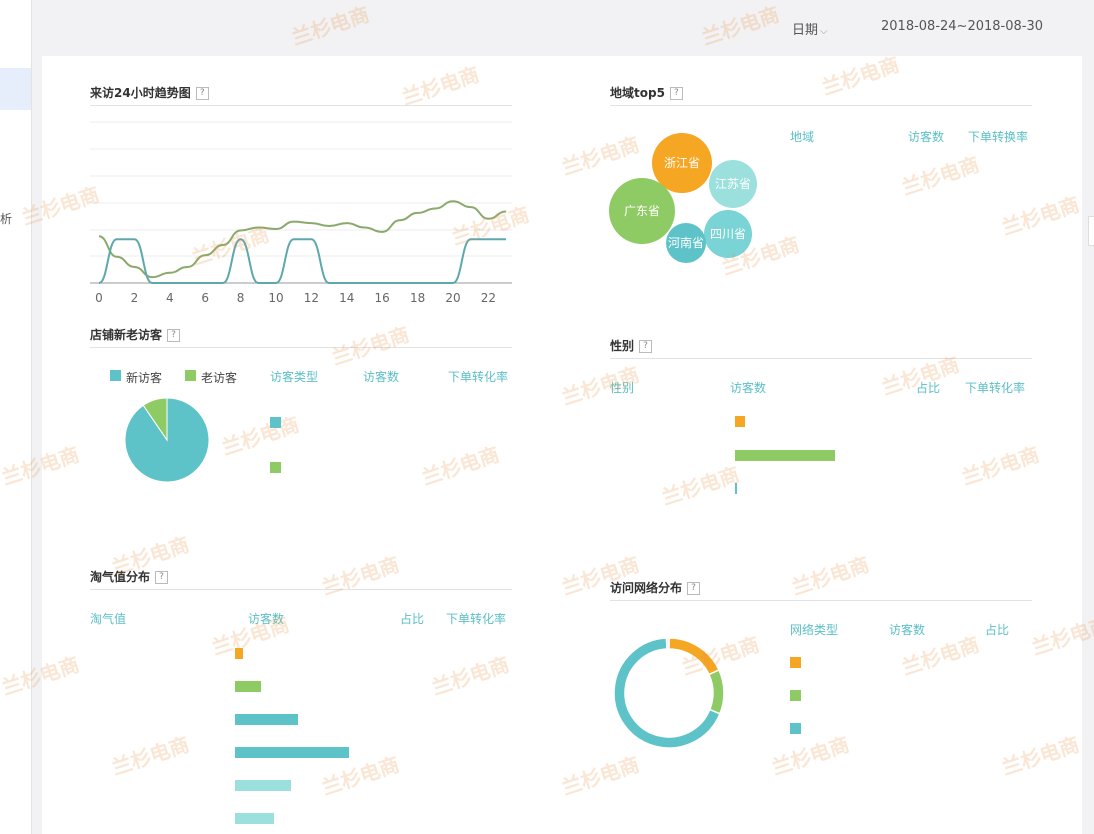 The width and height of the screenshot is (1094, 834). What do you see at coordinates (926, 137) in the screenshot?
I see `region-header-count: 访客数` at bounding box center [926, 137].